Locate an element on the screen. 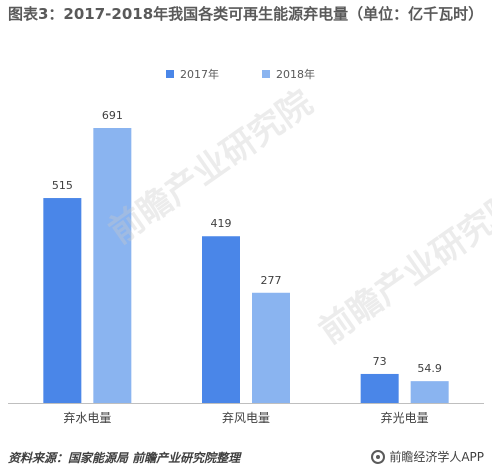 The height and width of the screenshot is (476, 492). brand: 前瞻经济学人APP is located at coordinates (427, 456).